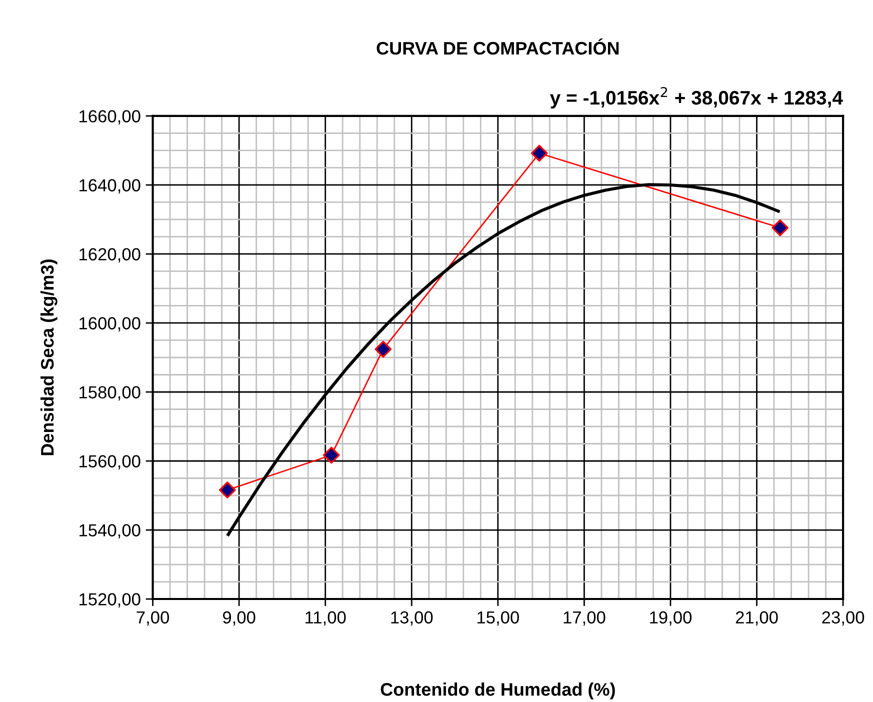 This screenshot has width=873, height=702. I want to click on y-tick-label: 1620,00, so click(110, 255).